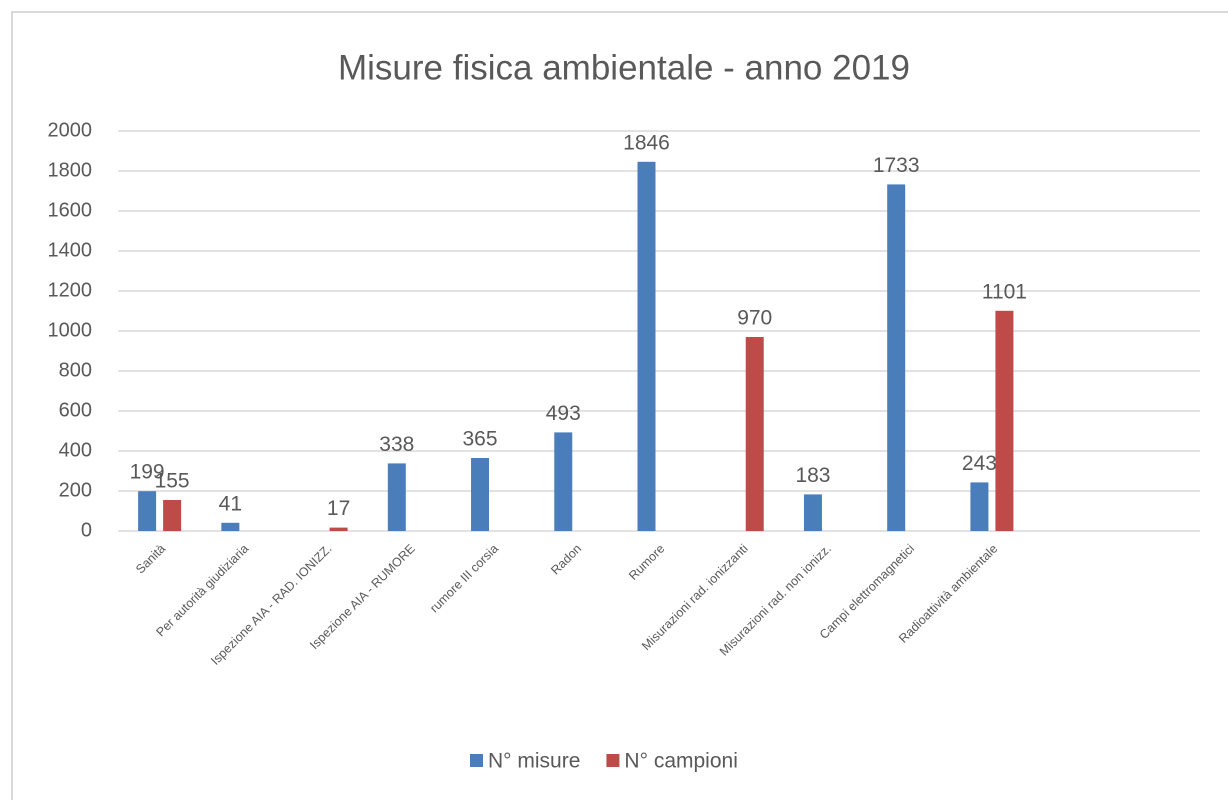 The image size is (1228, 800). I want to click on y-tick-label: 1800, so click(70, 170).